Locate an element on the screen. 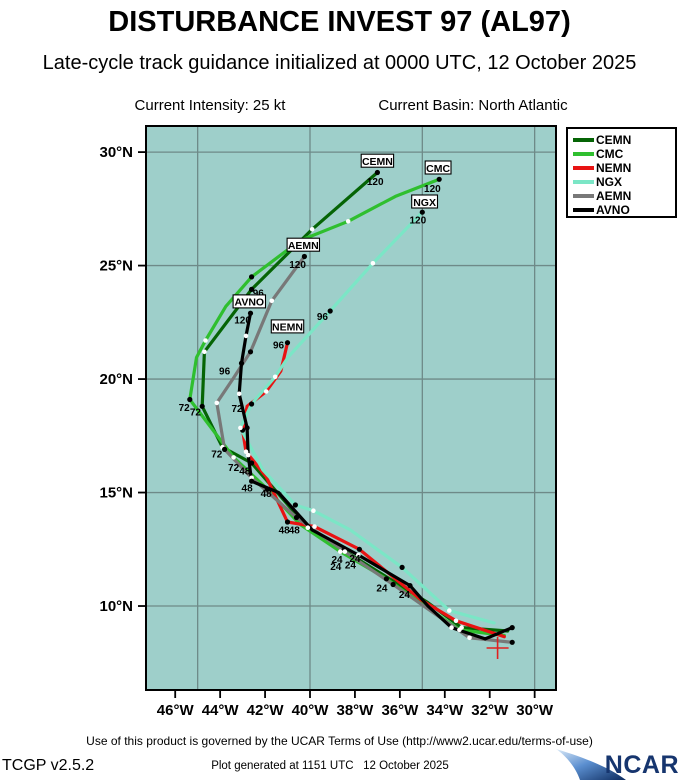 The image size is (679, 780). legend-label: NGX is located at coordinates (609, 182).